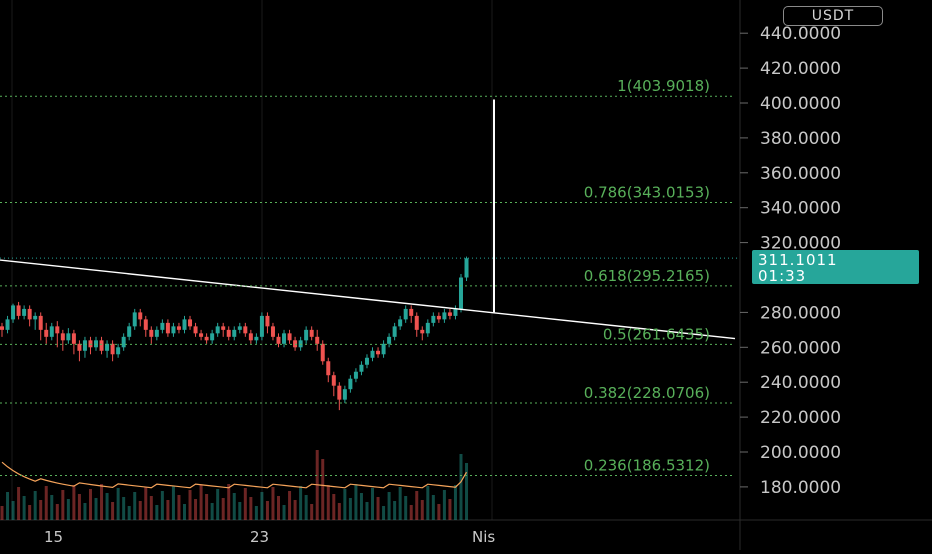  I want to click on price-tick-label: 200.0000, so click(800, 453).